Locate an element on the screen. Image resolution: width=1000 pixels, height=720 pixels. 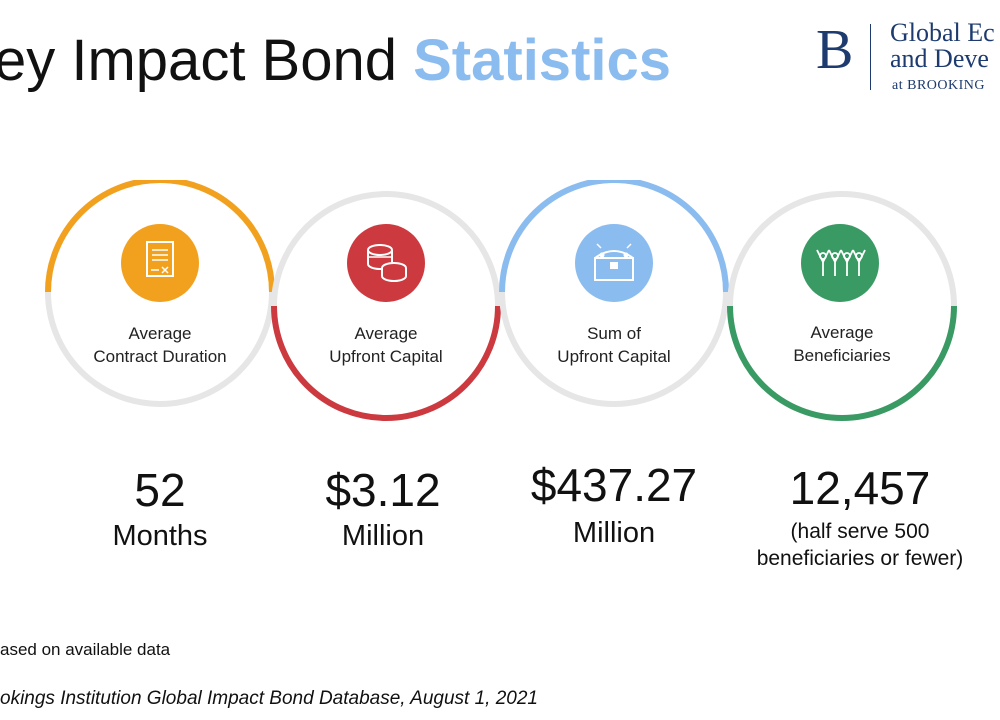
stat-2-unit: Million is located at coordinates (383, 536).